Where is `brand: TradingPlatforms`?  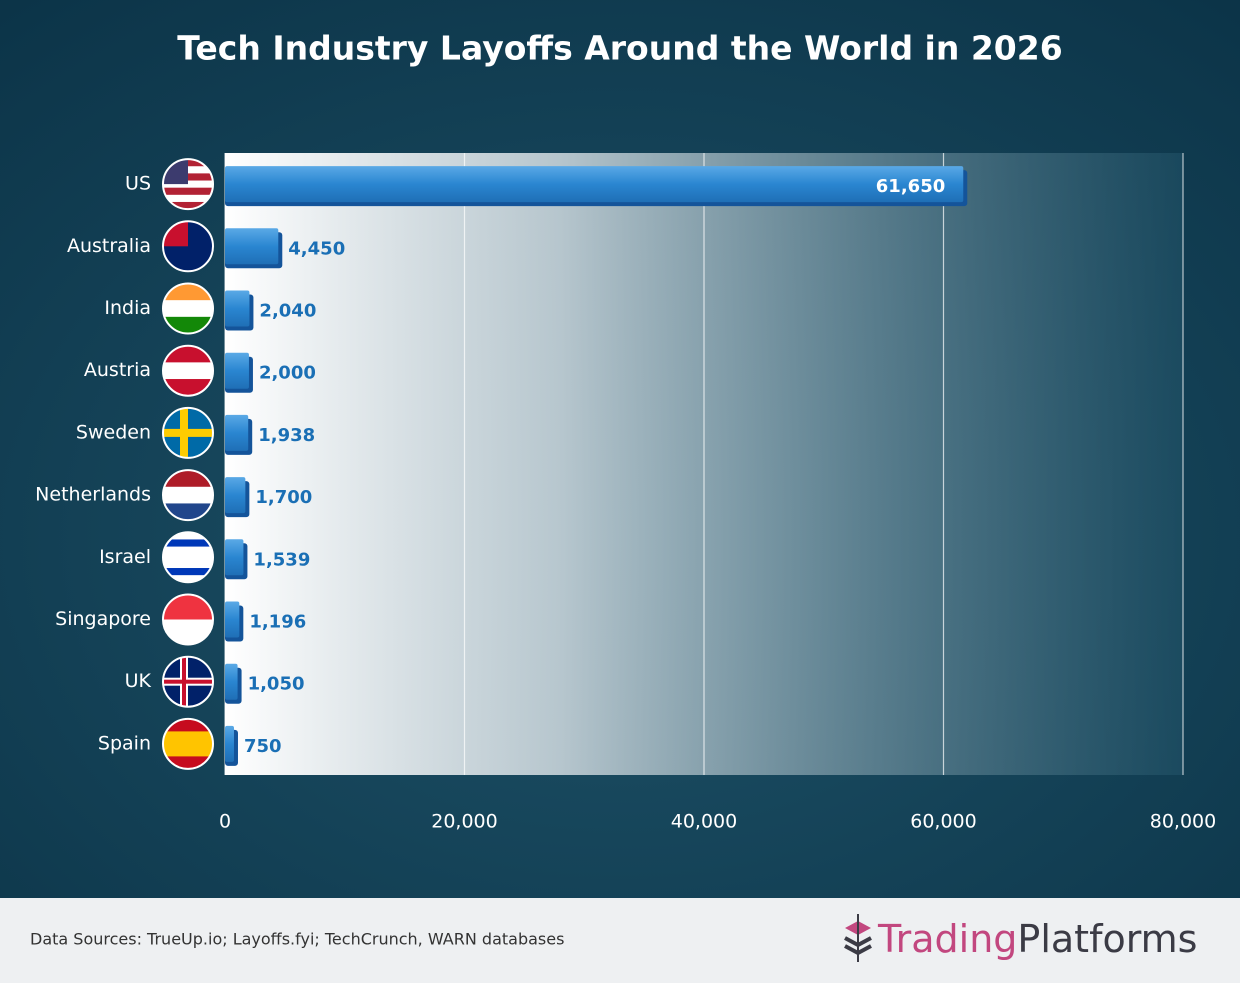 brand: TradingPlatforms is located at coordinates (1037, 939).